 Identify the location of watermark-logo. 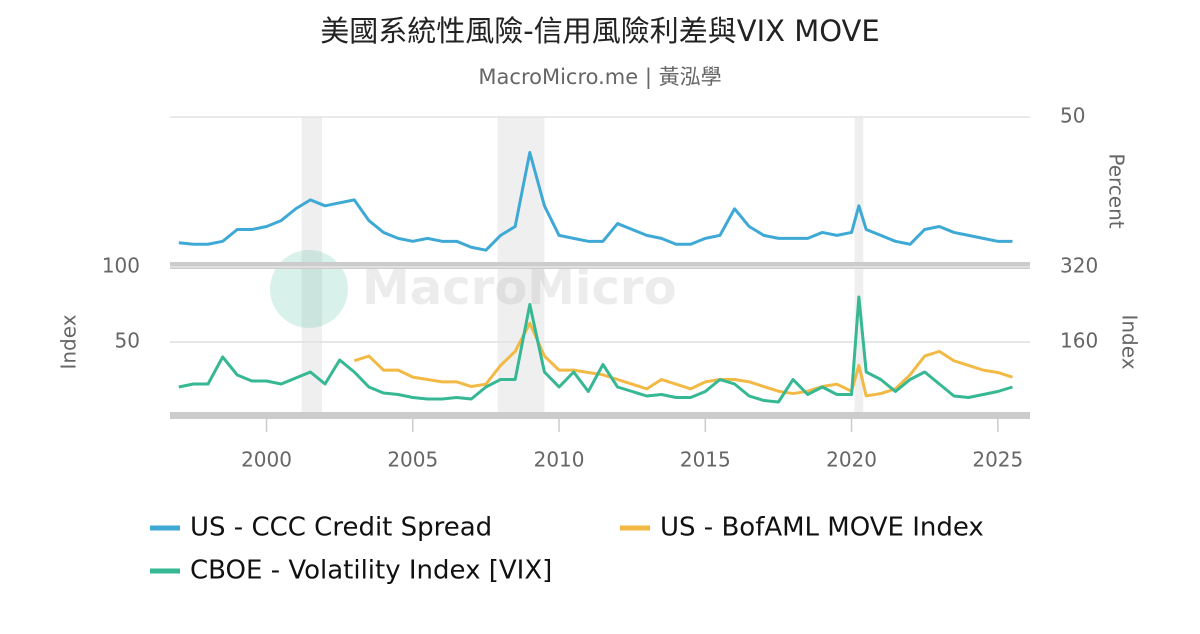
(309, 289).